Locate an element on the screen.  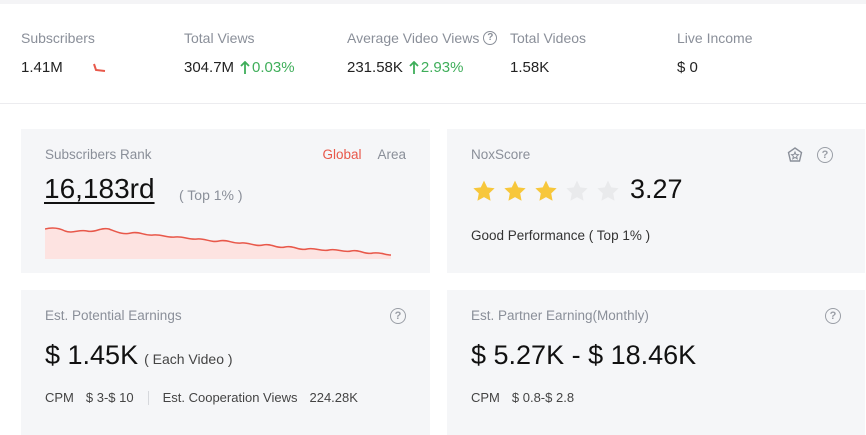
tab-global: Global is located at coordinates (342, 154).